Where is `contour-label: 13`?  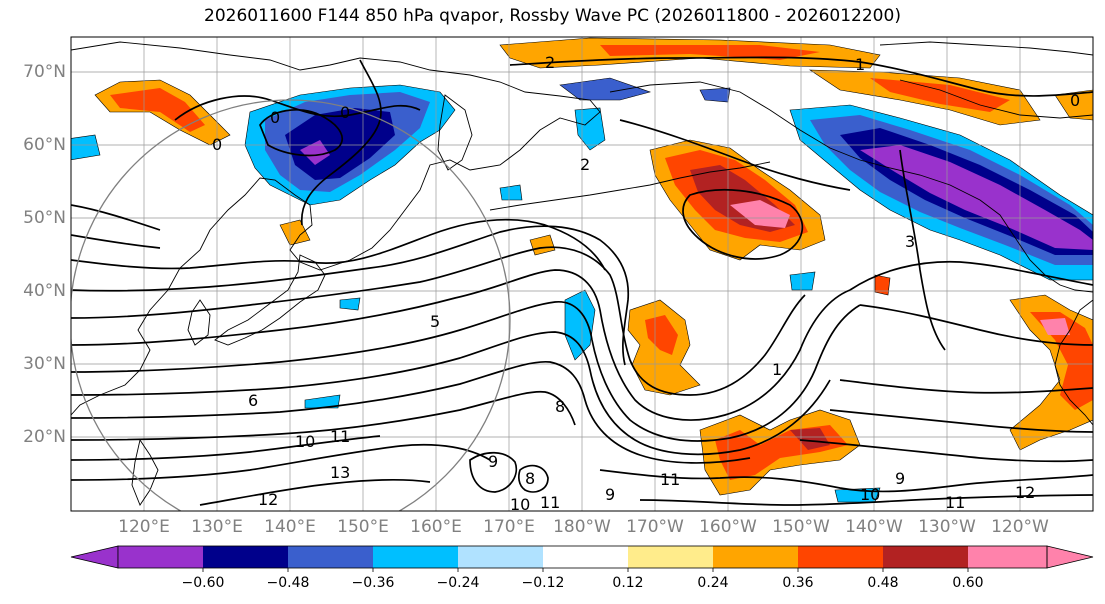 contour-label: 13 is located at coordinates (340, 472).